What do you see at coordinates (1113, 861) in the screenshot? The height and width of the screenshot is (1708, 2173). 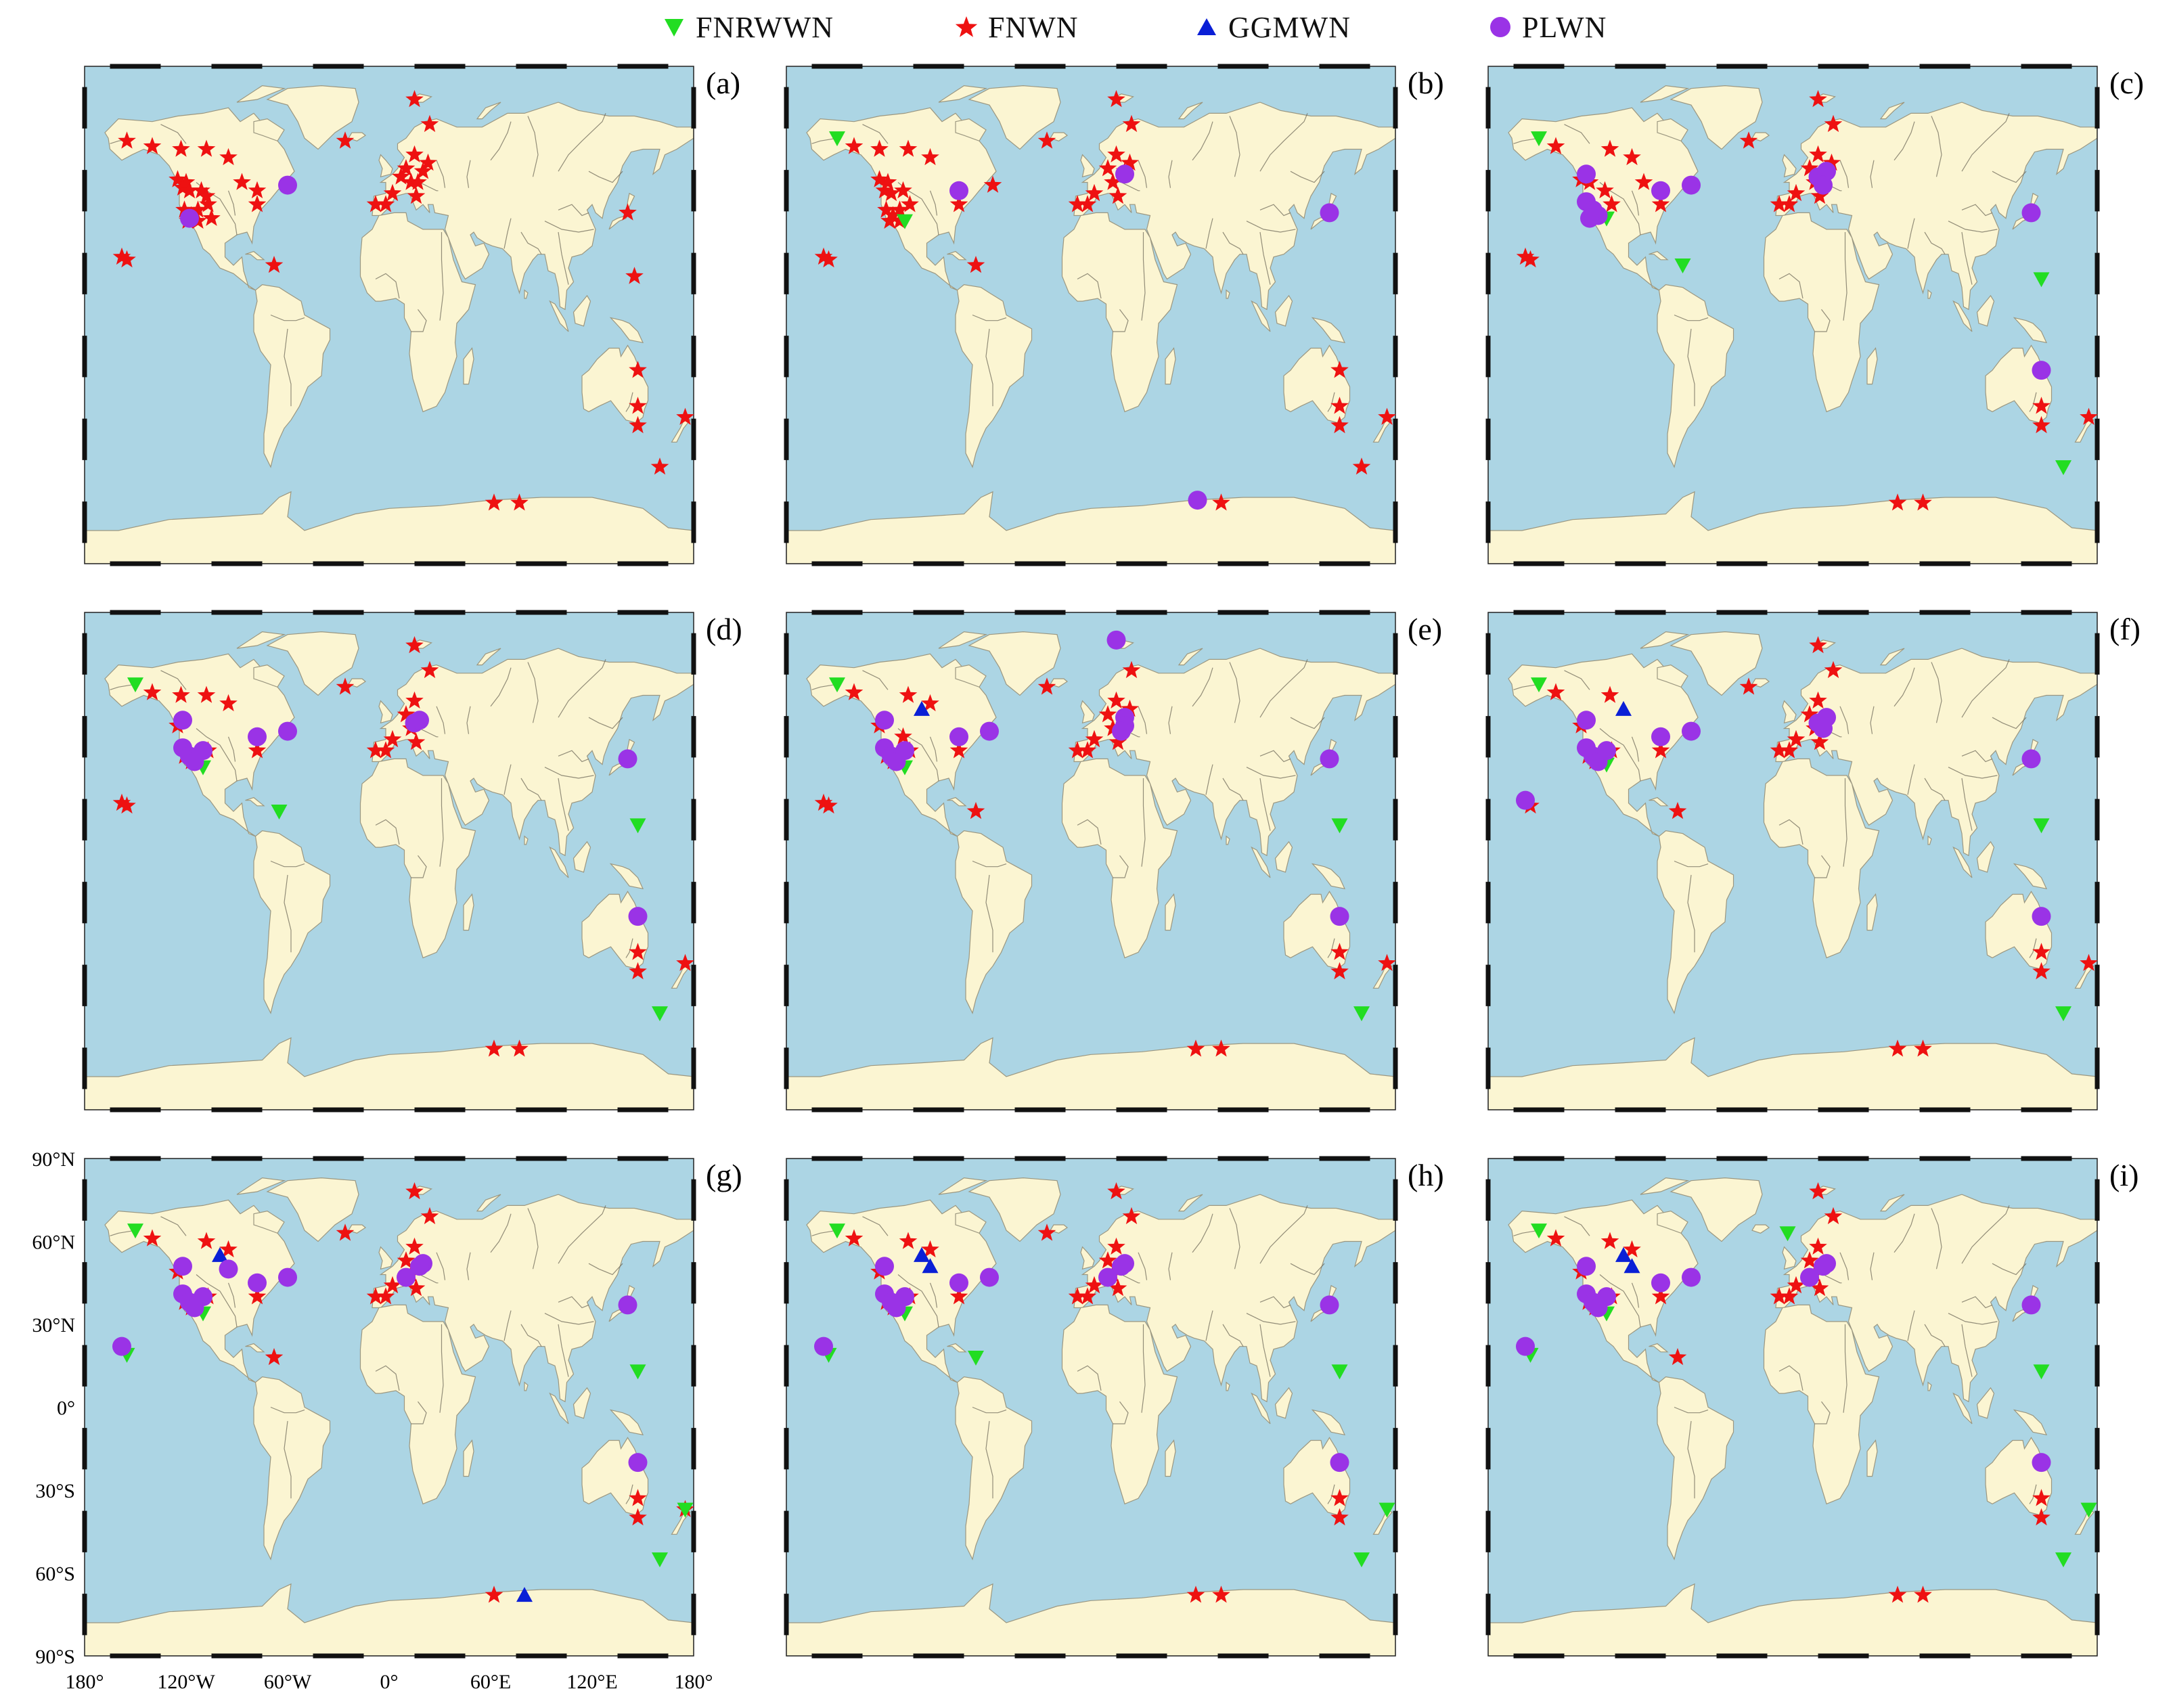 I see `map-panel-e: (e)` at bounding box center [1113, 861].